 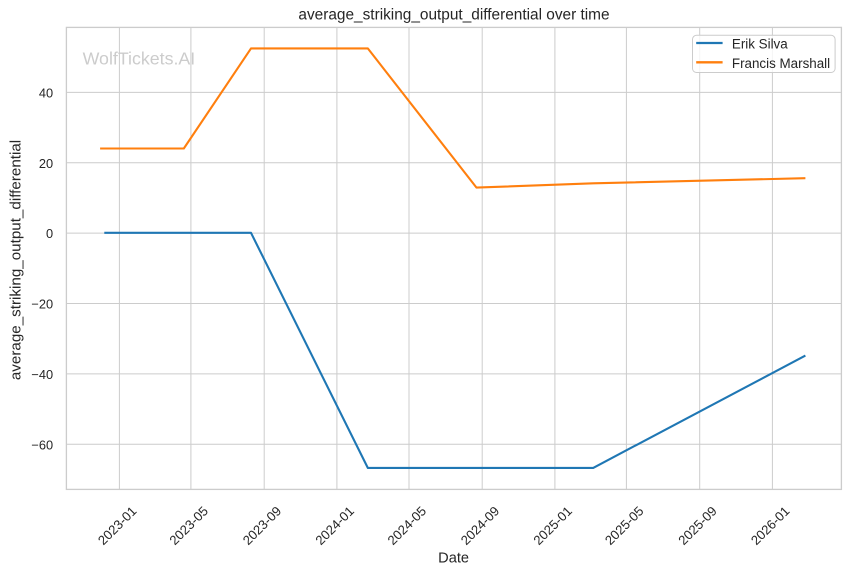 What do you see at coordinates (760, 44) in the screenshot?
I see `svg-text: Erik Silva` at bounding box center [760, 44].